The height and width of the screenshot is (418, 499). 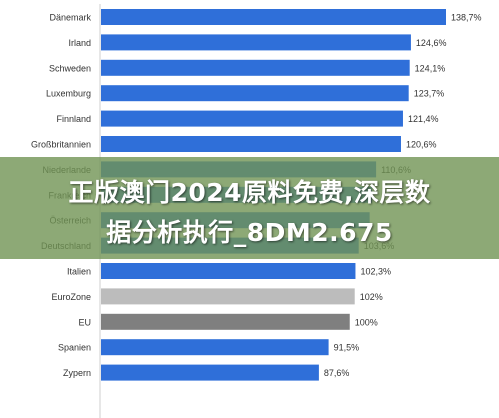 What do you see at coordinates (79, 272) in the screenshot?
I see `category-label: Italien` at bounding box center [79, 272].